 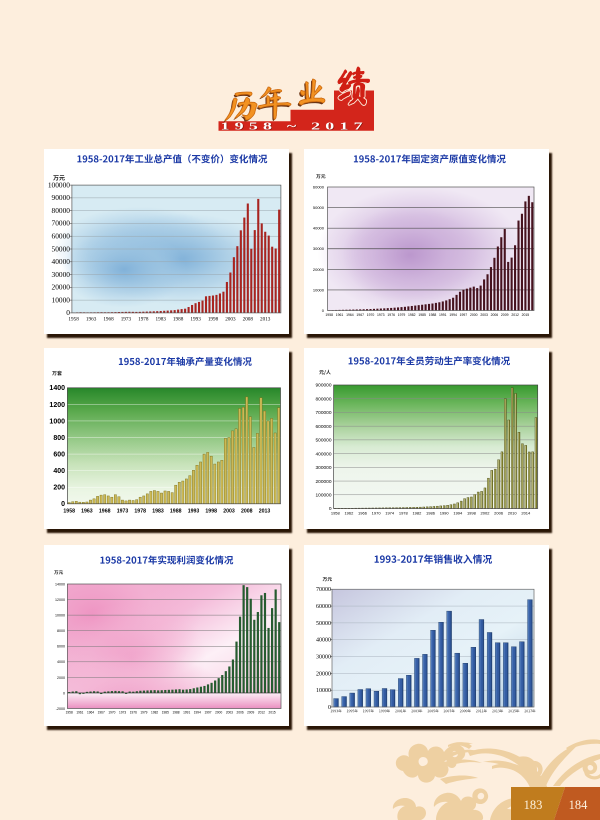 I want to click on svg-text: 6000, so click(x=61, y=646).